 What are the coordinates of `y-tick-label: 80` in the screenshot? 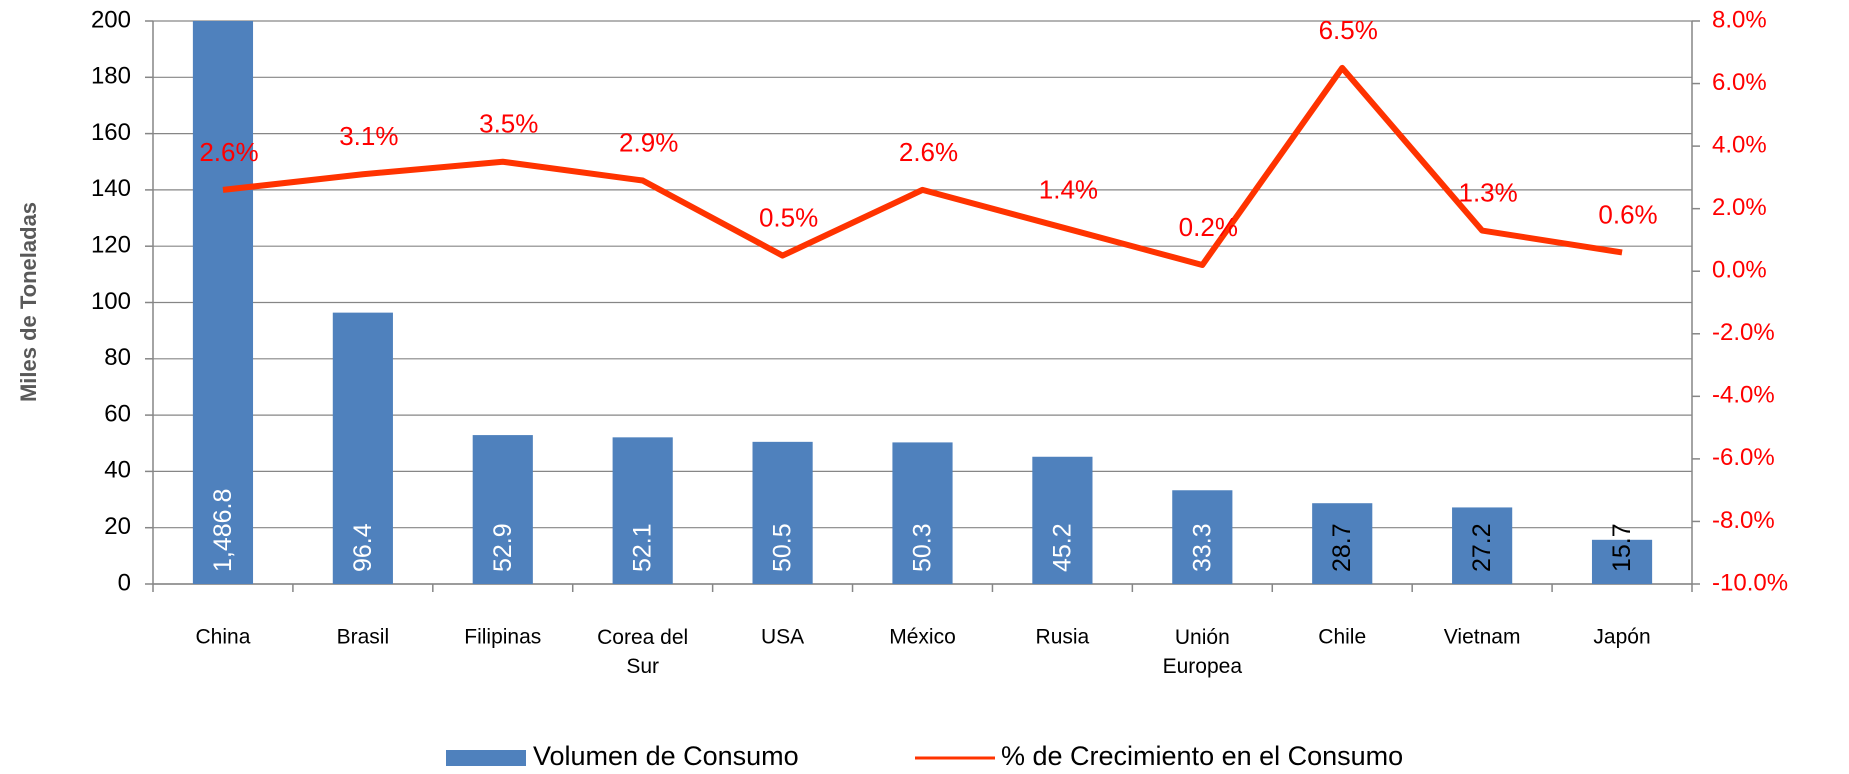 It's located at (117, 357).